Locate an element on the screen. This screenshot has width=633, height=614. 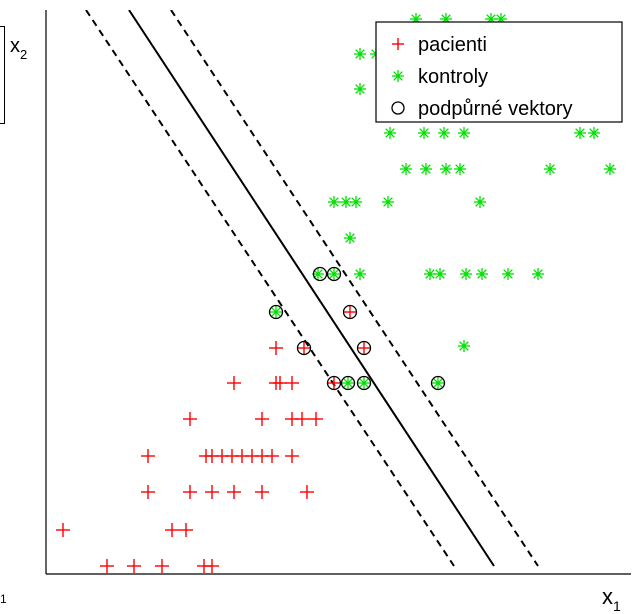
y-axis-label: x2 is located at coordinates (18, 48).